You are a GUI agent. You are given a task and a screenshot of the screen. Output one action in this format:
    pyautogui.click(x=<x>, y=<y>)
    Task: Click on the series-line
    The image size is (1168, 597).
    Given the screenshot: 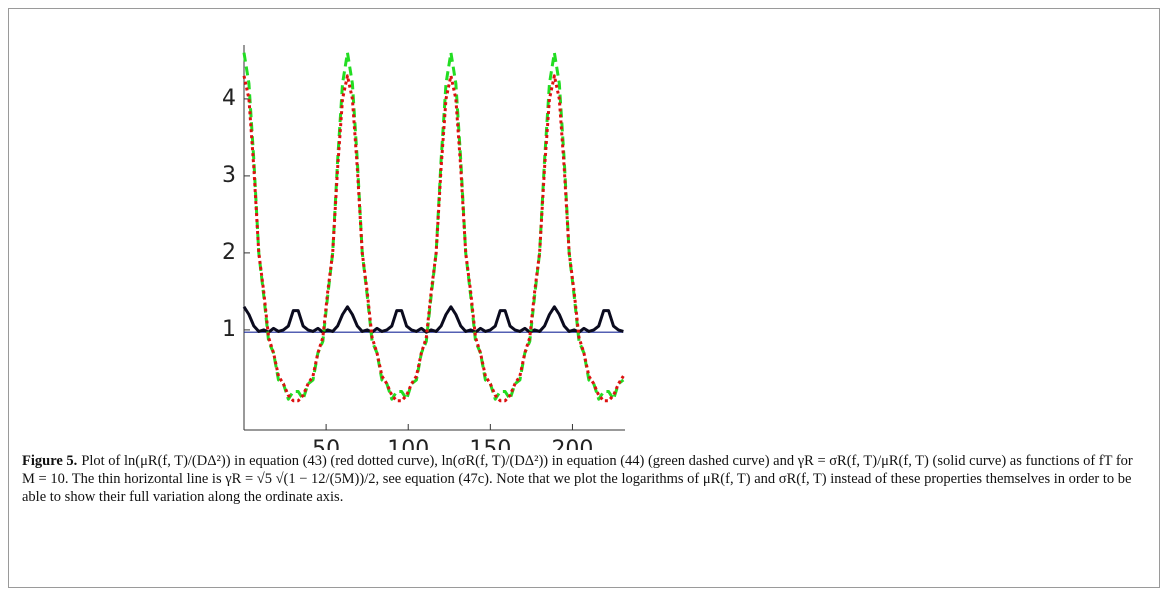 What is the action you would take?
    pyautogui.click(x=433, y=319)
    